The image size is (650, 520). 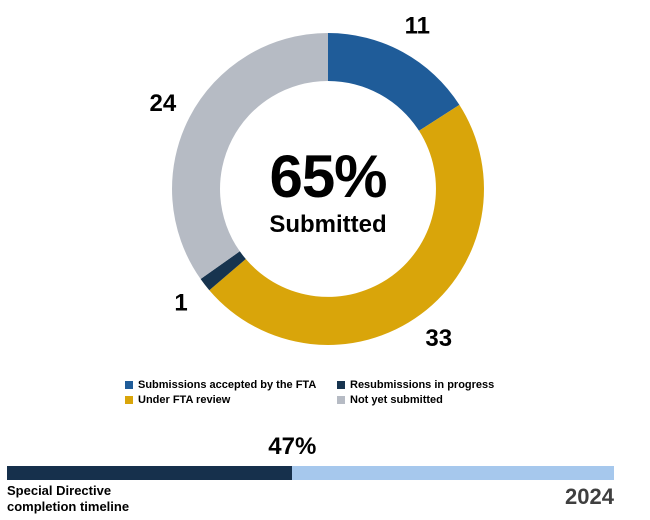 What do you see at coordinates (59, 490) in the screenshot?
I see `timeline-caption-line1: Special Directive` at bounding box center [59, 490].